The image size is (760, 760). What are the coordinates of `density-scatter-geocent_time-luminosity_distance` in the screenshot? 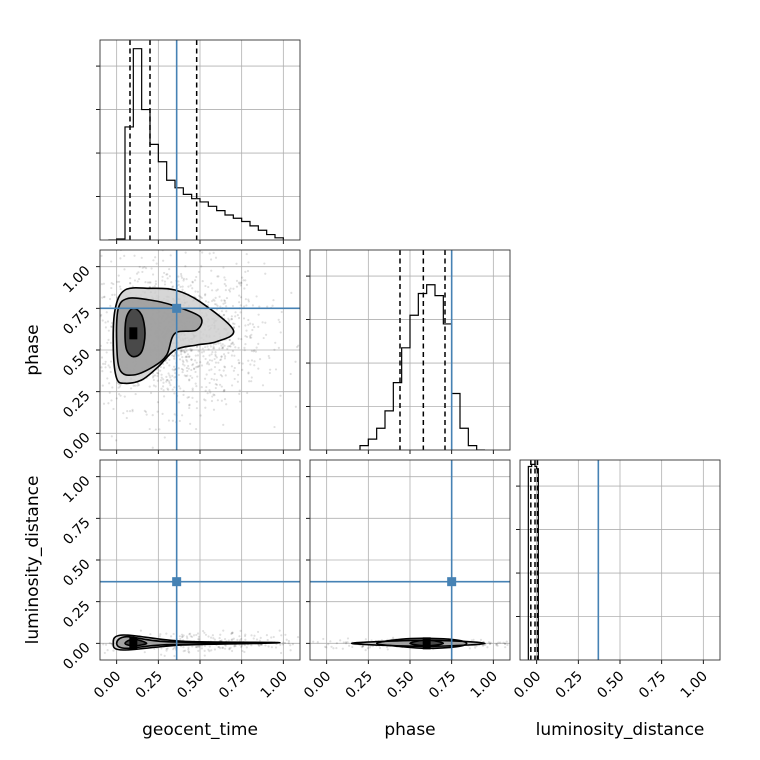 It's located at (178, 643).